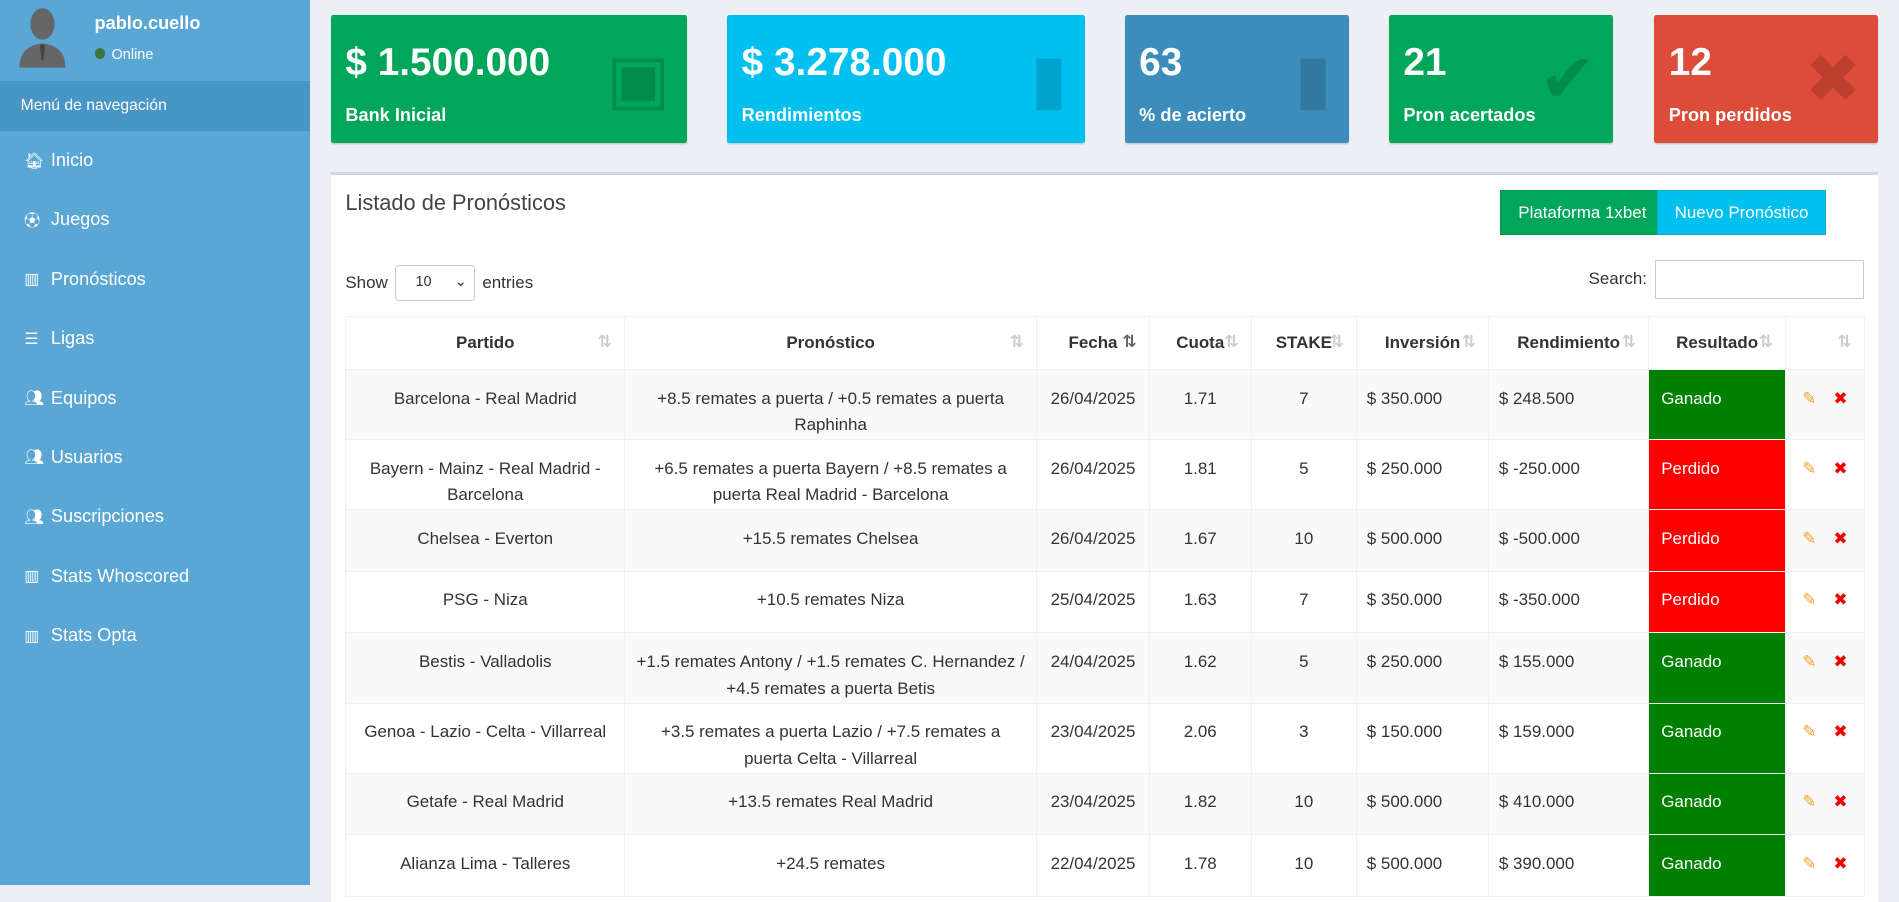 The image size is (1899, 902). I want to click on nuevo-pronostico-button: Nuevo Pronóstico, so click(1741, 212).